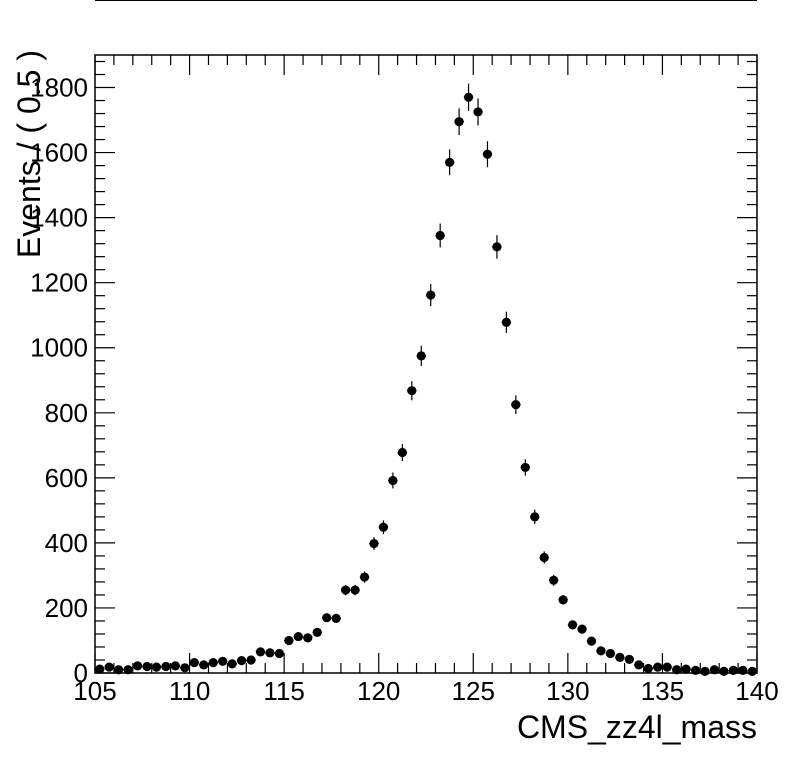 This screenshot has width=796, height=772. What do you see at coordinates (66, 413) in the screenshot?
I see `y-tick-label: 800` at bounding box center [66, 413].